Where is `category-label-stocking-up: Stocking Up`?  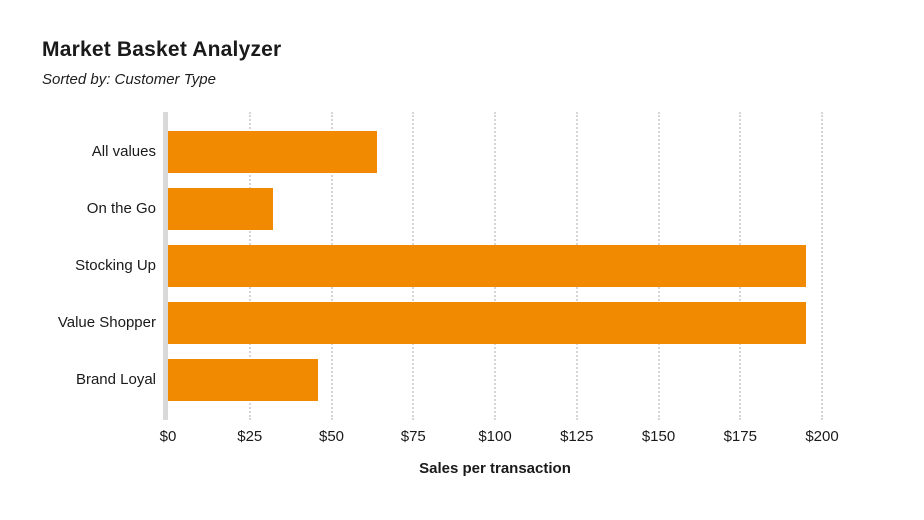
category-label-stocking-up: Stocking Up is located at coordinates (115, 265).